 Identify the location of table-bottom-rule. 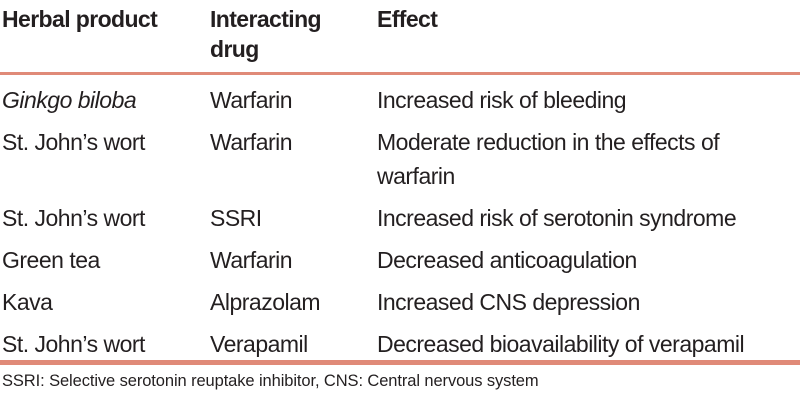
(400, 362).